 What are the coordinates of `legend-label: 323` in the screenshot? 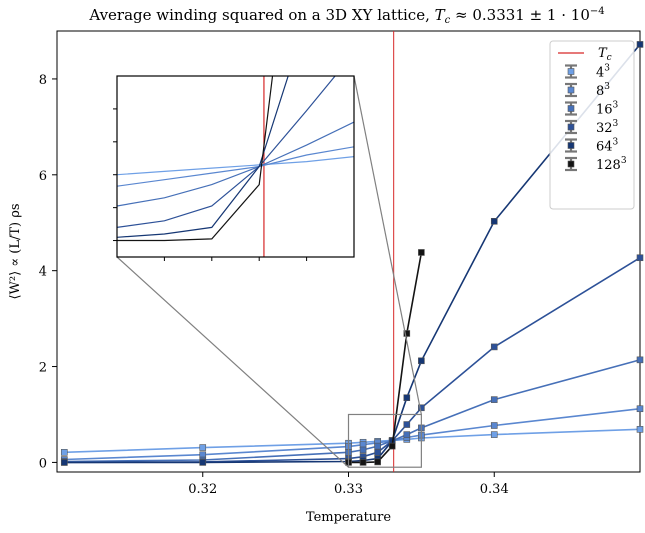 It's located at (607, 127).